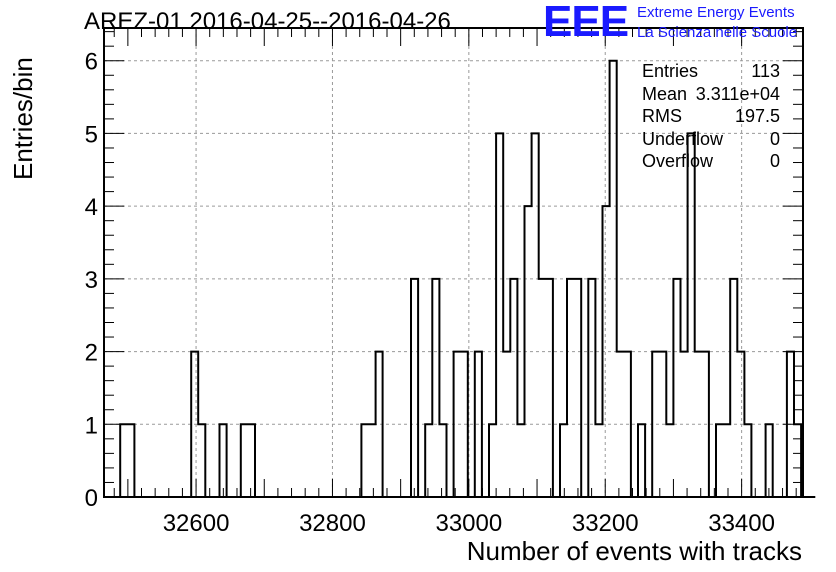  I want to click on stats-key: Underflow, so click(683, 138).